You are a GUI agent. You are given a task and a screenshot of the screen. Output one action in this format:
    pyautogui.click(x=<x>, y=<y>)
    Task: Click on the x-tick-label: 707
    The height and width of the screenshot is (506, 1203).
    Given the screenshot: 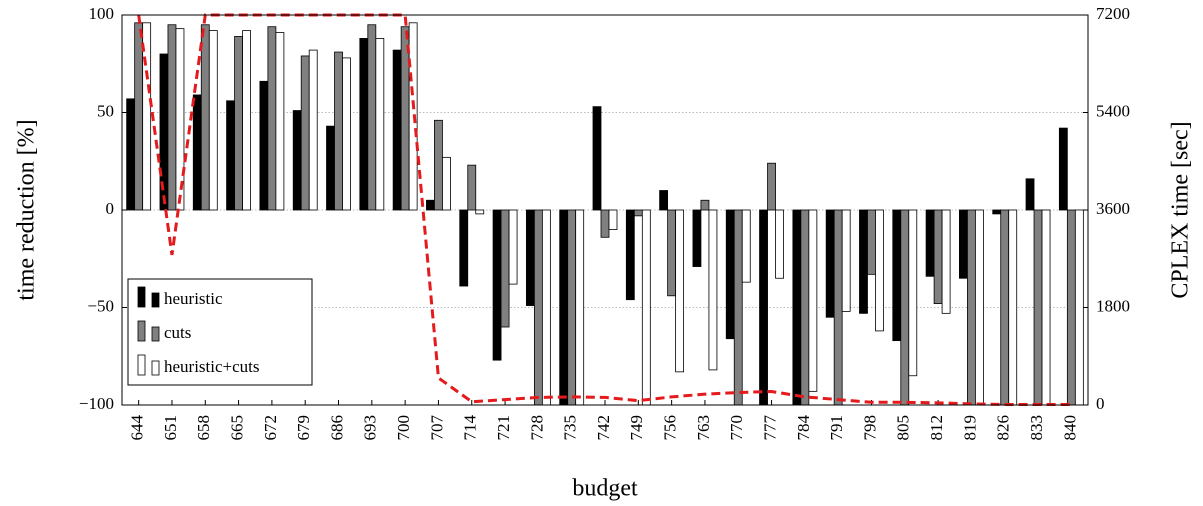 What is the action you would take?
    pyautogui.click(x=436, y=428)
    